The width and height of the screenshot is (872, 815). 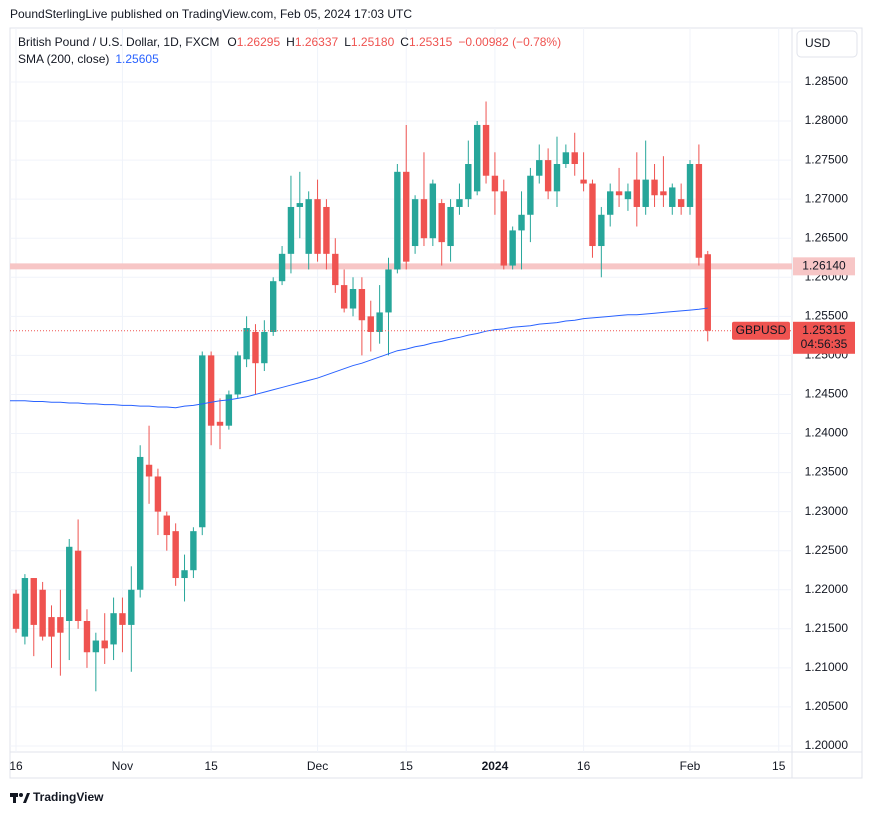 What do you see at coordinates (317, 42) in the screenshot?
I see `ohlc-value: 1.26337` at bounding box center [317, 42].